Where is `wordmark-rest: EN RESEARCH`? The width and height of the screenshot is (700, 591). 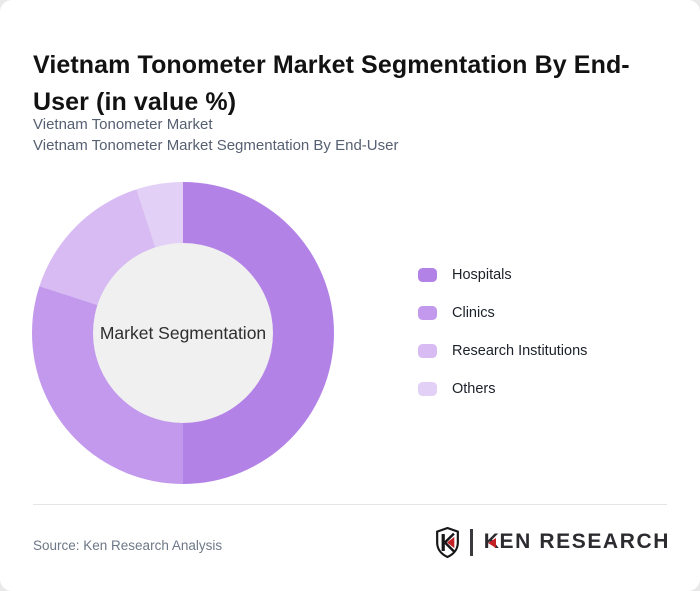
wordmark-rest: EN RESEARCH is located at coordinates (584, 541).